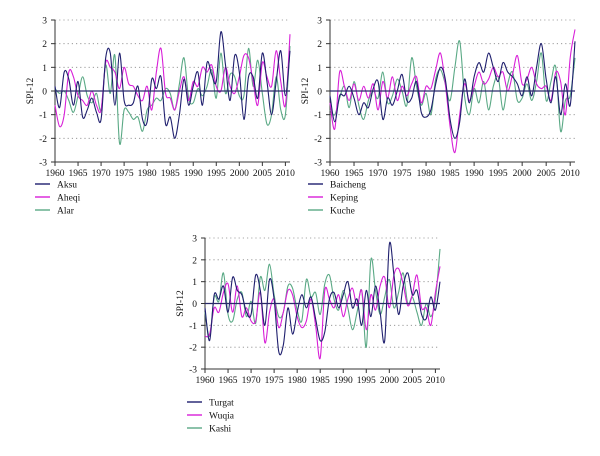  I want to click on series-line-baicheng, so click(452, 90).